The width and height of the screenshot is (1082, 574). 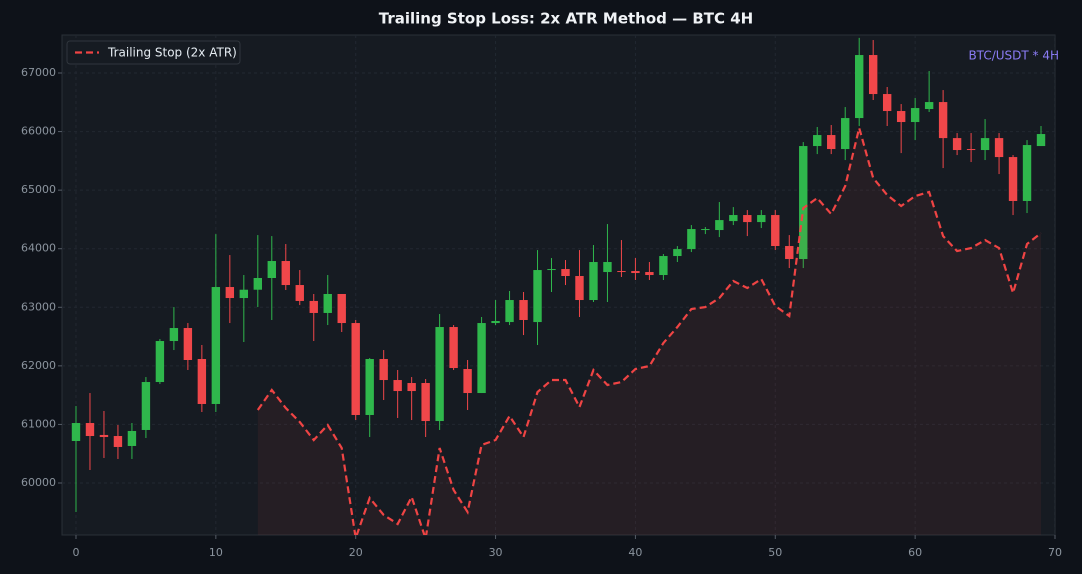 What do you see at coordinates (38, 189) in the screenshot?
I see `y-tick-label: 65000` at bounding box center [38, 189].